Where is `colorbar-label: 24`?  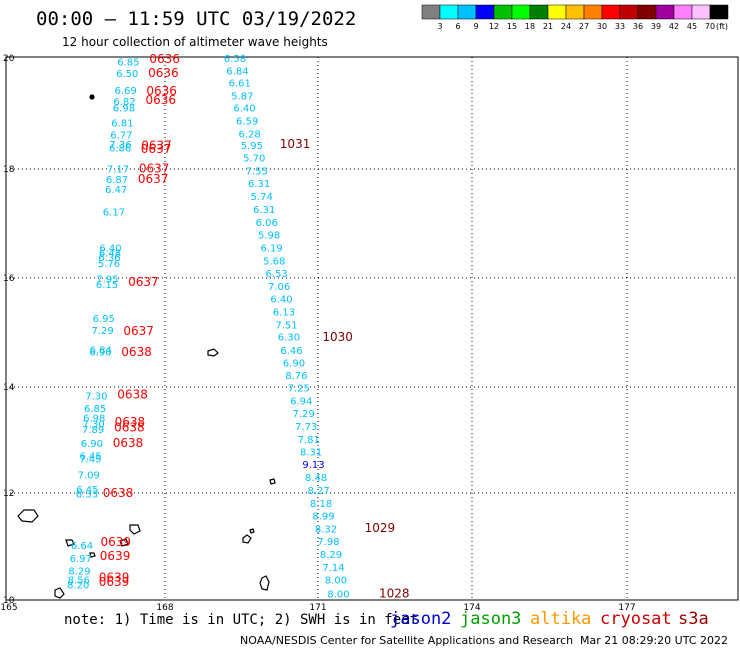 colorbar-label: 24 is located at coordinates (566, 26).